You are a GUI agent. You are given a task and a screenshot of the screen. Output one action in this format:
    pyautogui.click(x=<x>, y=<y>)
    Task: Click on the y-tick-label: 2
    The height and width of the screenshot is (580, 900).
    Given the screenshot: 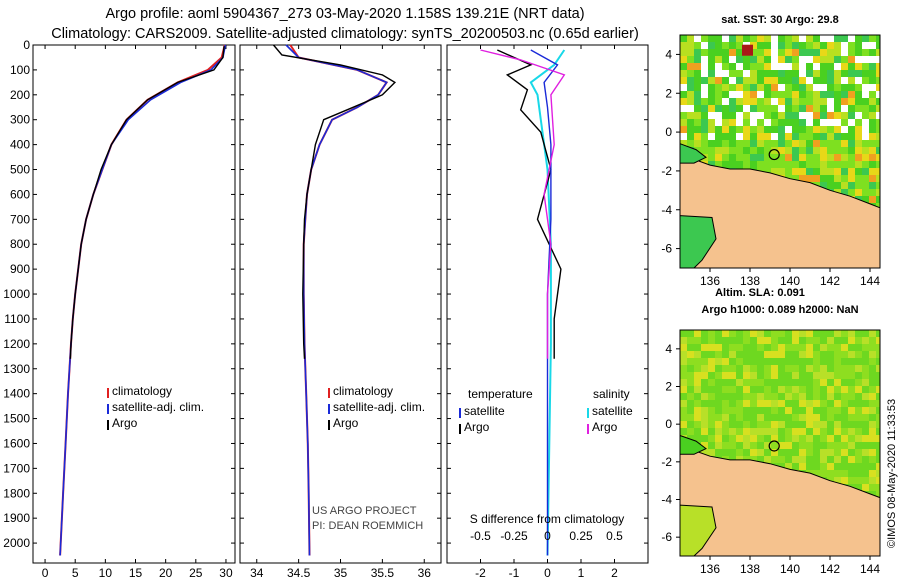 What is the action you would take?
    pyautogui.click(x=668, y=387)
    